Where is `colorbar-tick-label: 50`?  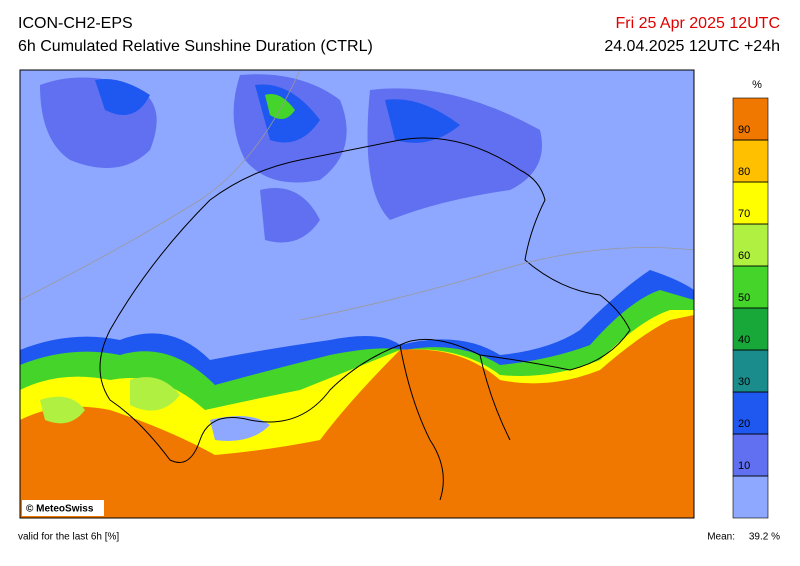 colorbar-tick-label: 50 is located at coordinates (744, 298).